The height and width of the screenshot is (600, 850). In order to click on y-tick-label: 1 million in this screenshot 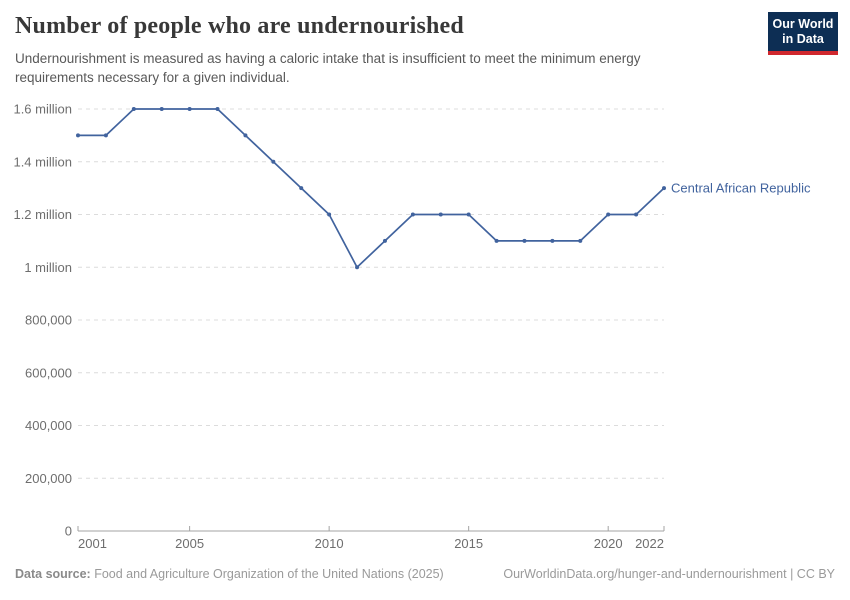, I will do `click(48, 267)`.